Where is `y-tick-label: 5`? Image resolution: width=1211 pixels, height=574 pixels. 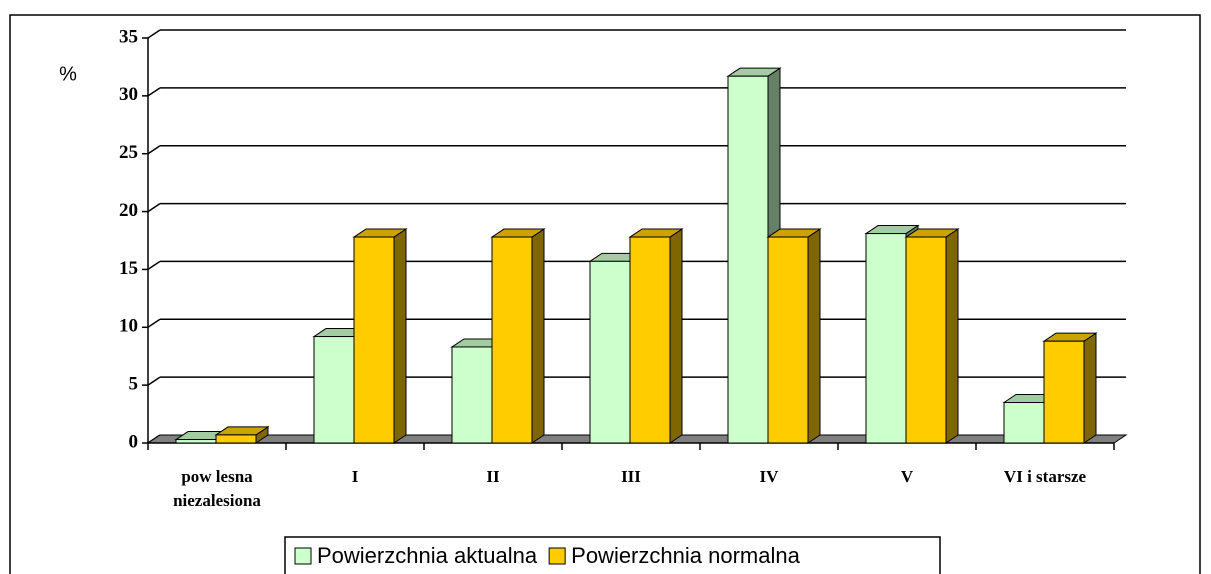 y-tick-label: 5 is located at coordinates (134, 384).